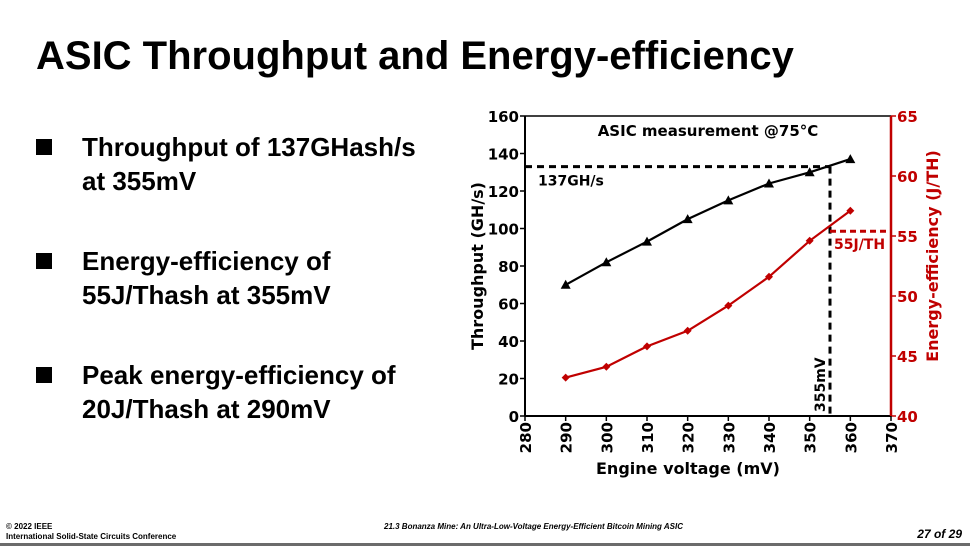 The height and width of the screenshot is (546, 970). I want to click on y2-tick-label: 40, so click(907, 417).